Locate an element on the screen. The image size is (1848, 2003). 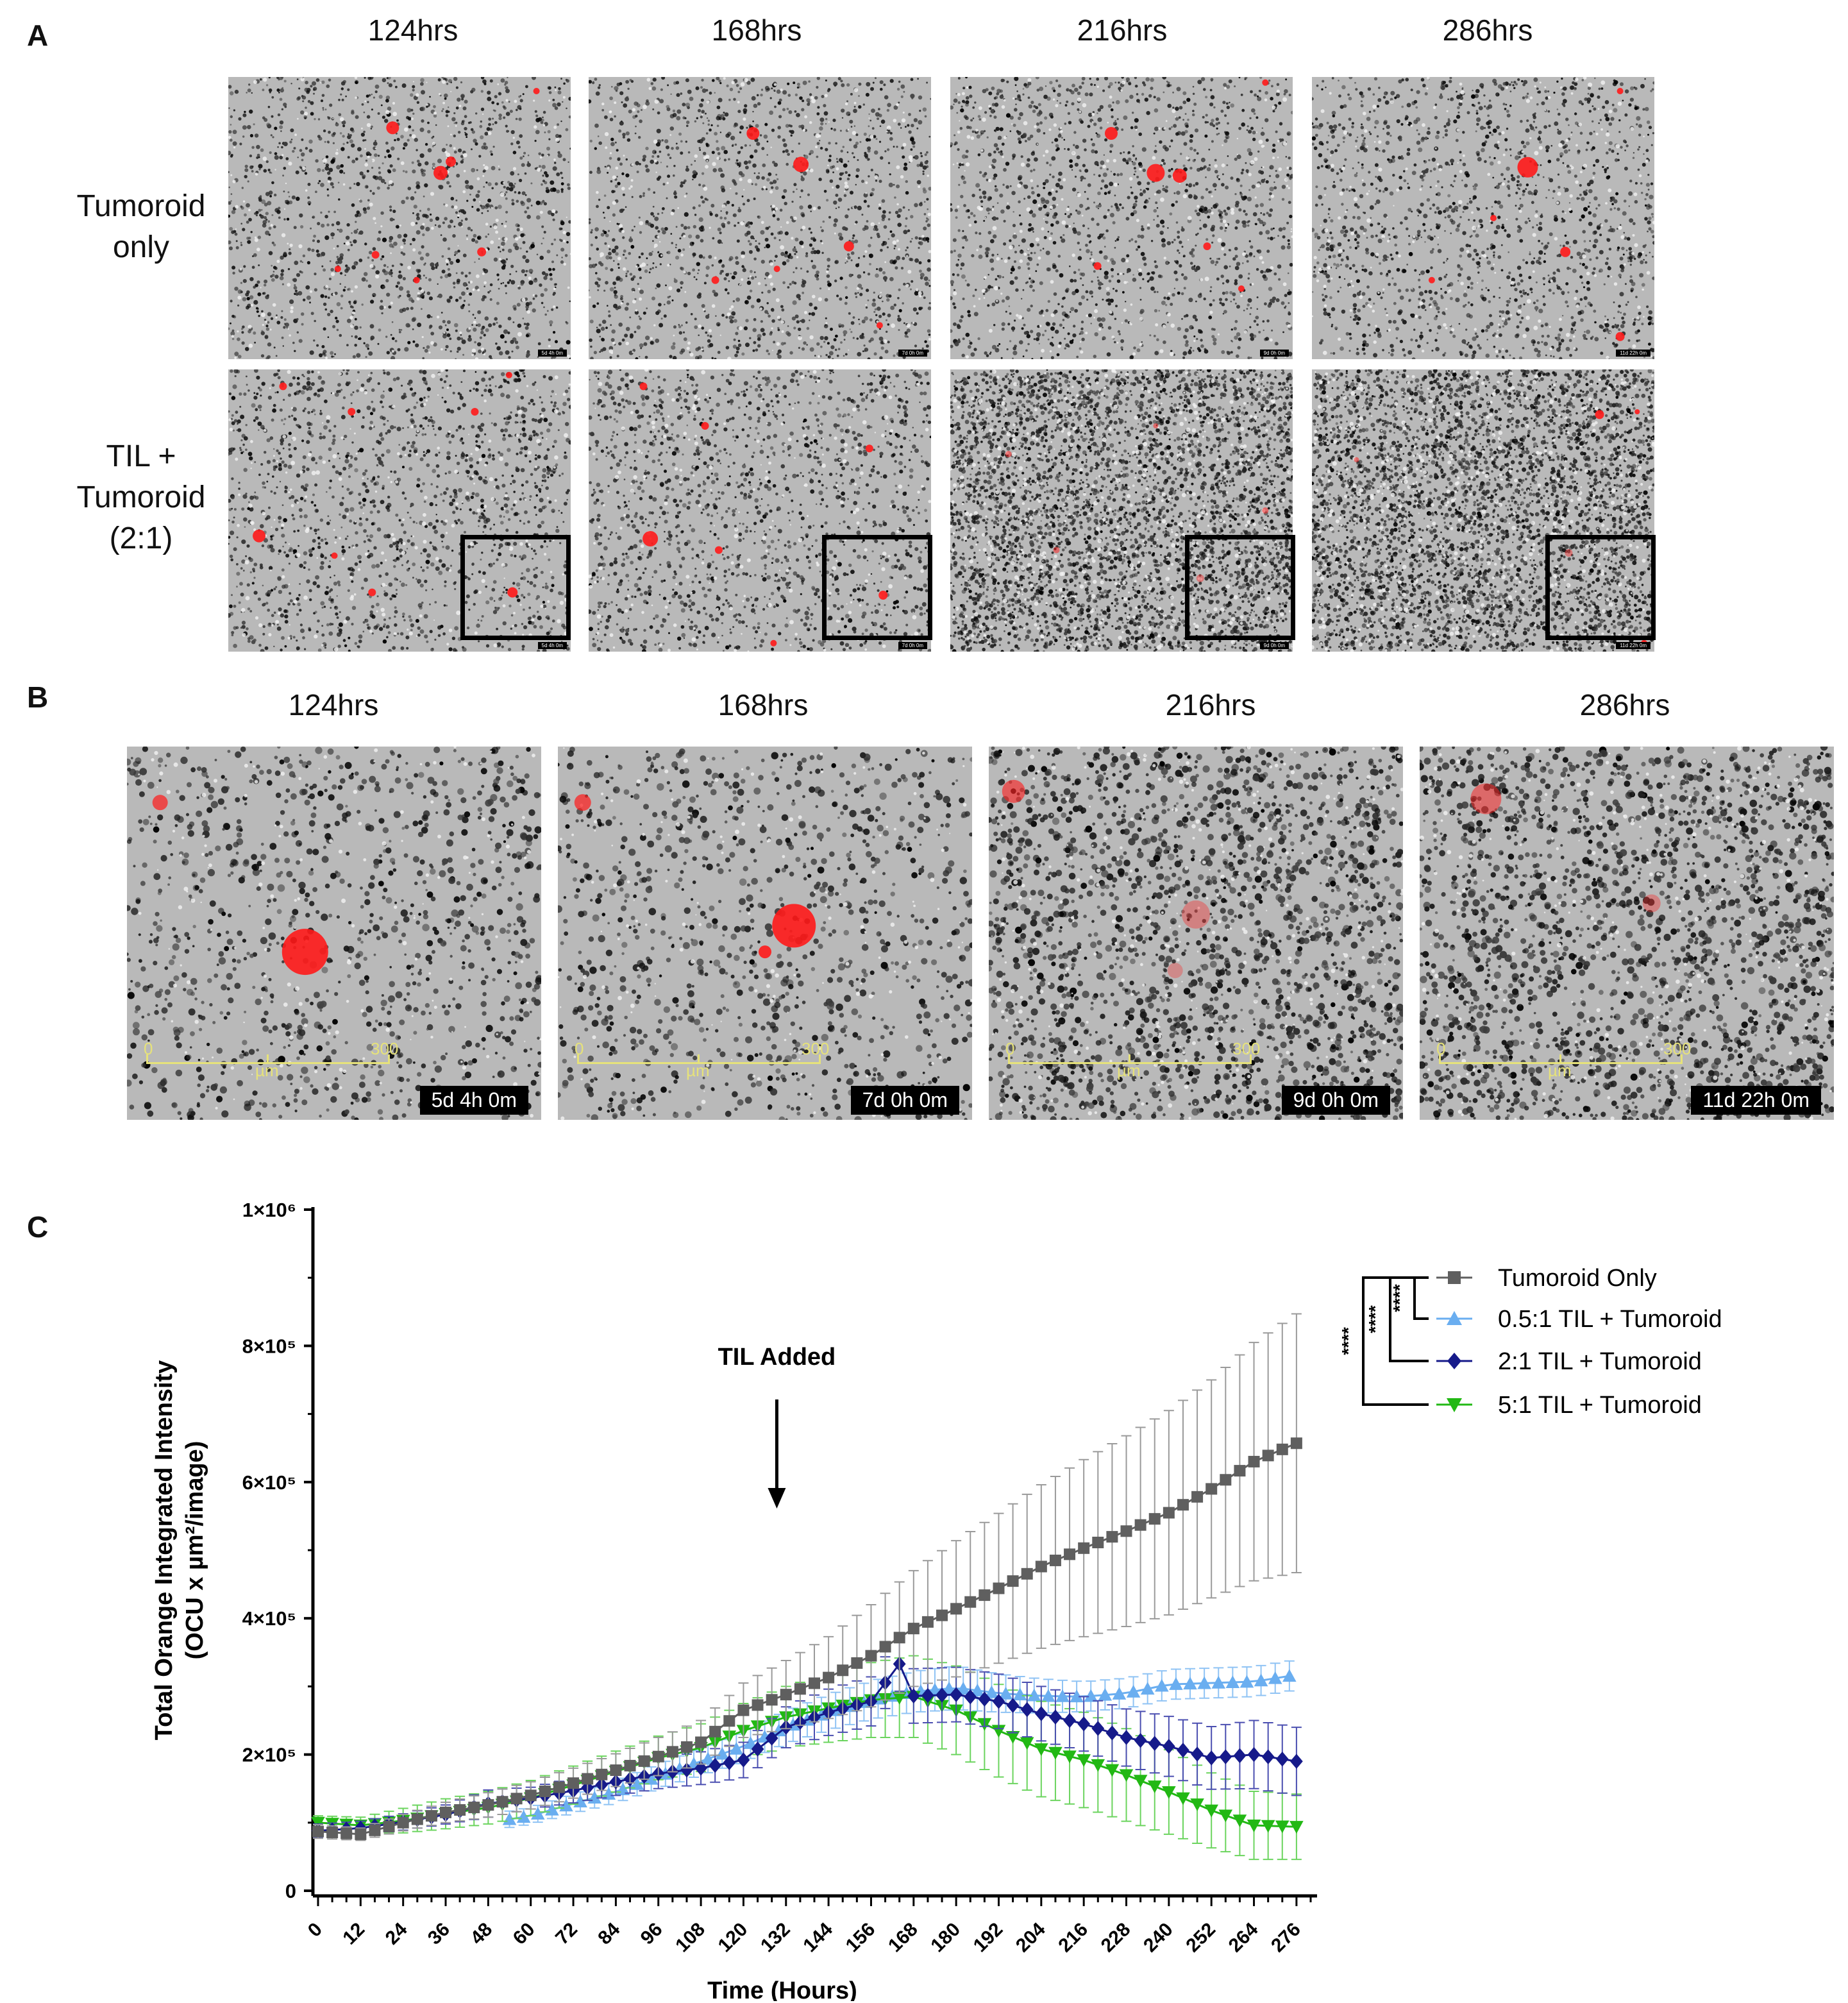
scale-bar: 0 µm 300 is located at coordinates (702, 1060).